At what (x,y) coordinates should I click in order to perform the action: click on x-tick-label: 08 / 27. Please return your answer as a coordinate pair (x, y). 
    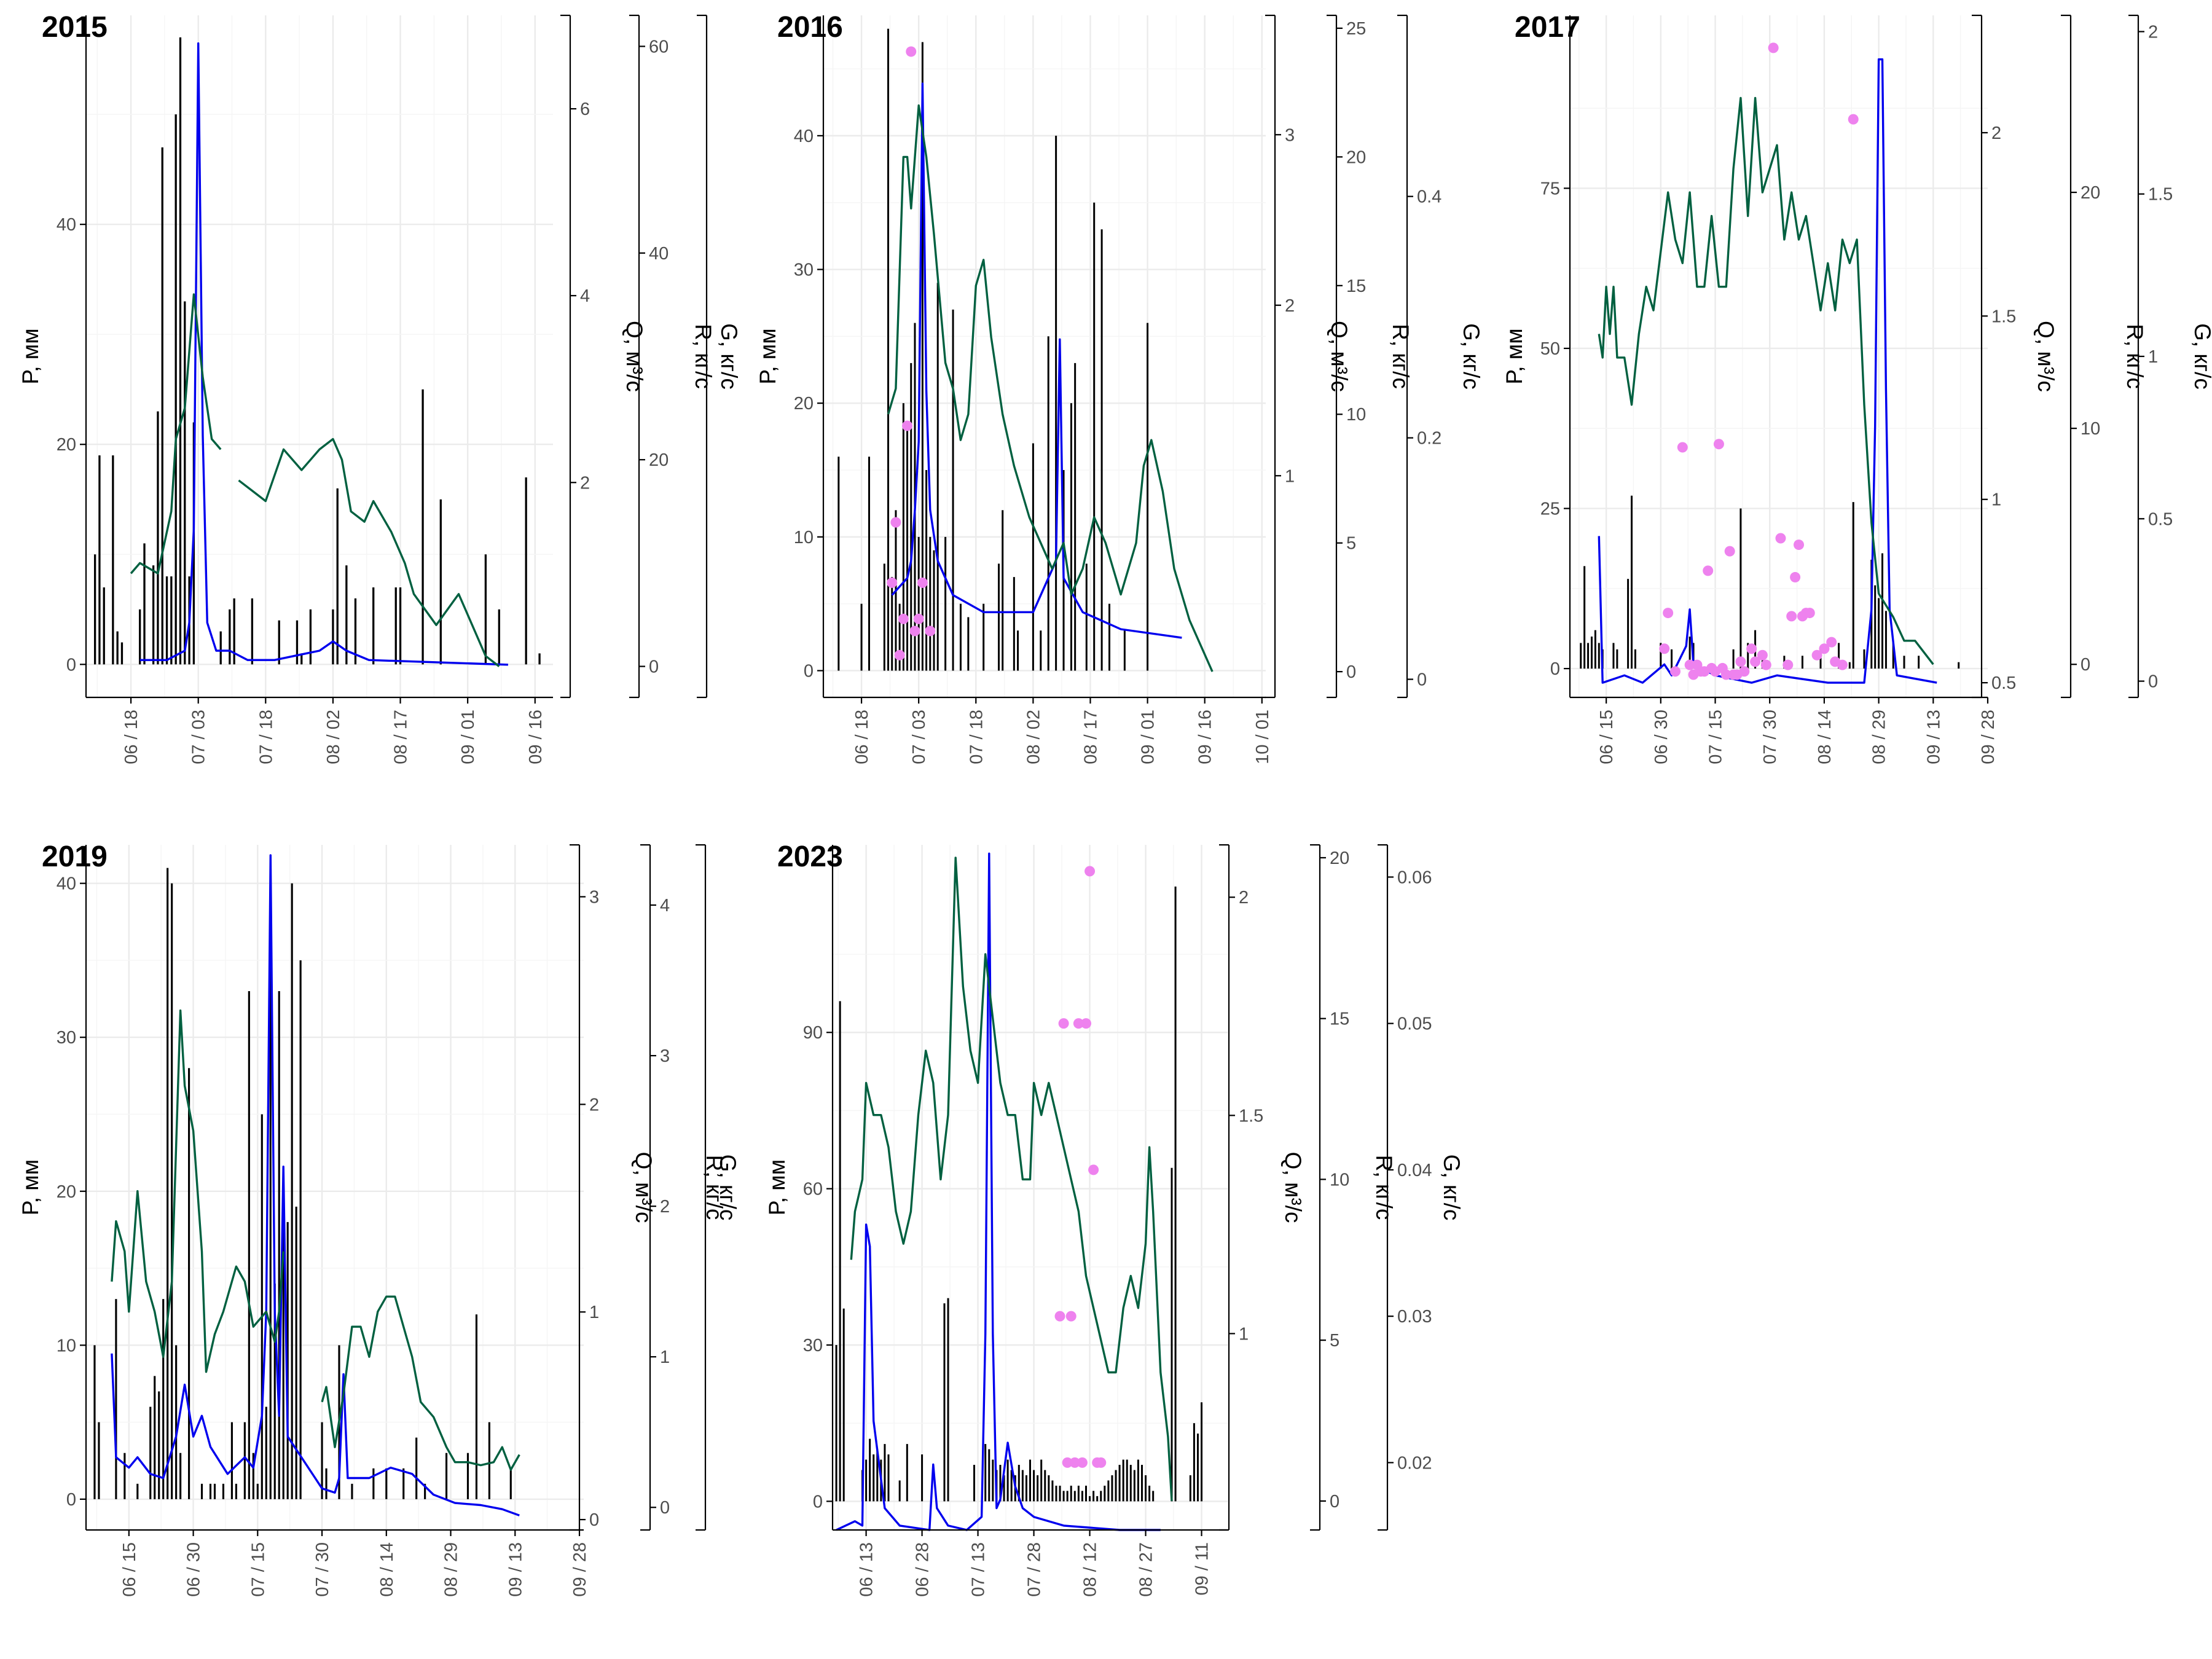
    Looking at the image, I should click on (1146, 1569).